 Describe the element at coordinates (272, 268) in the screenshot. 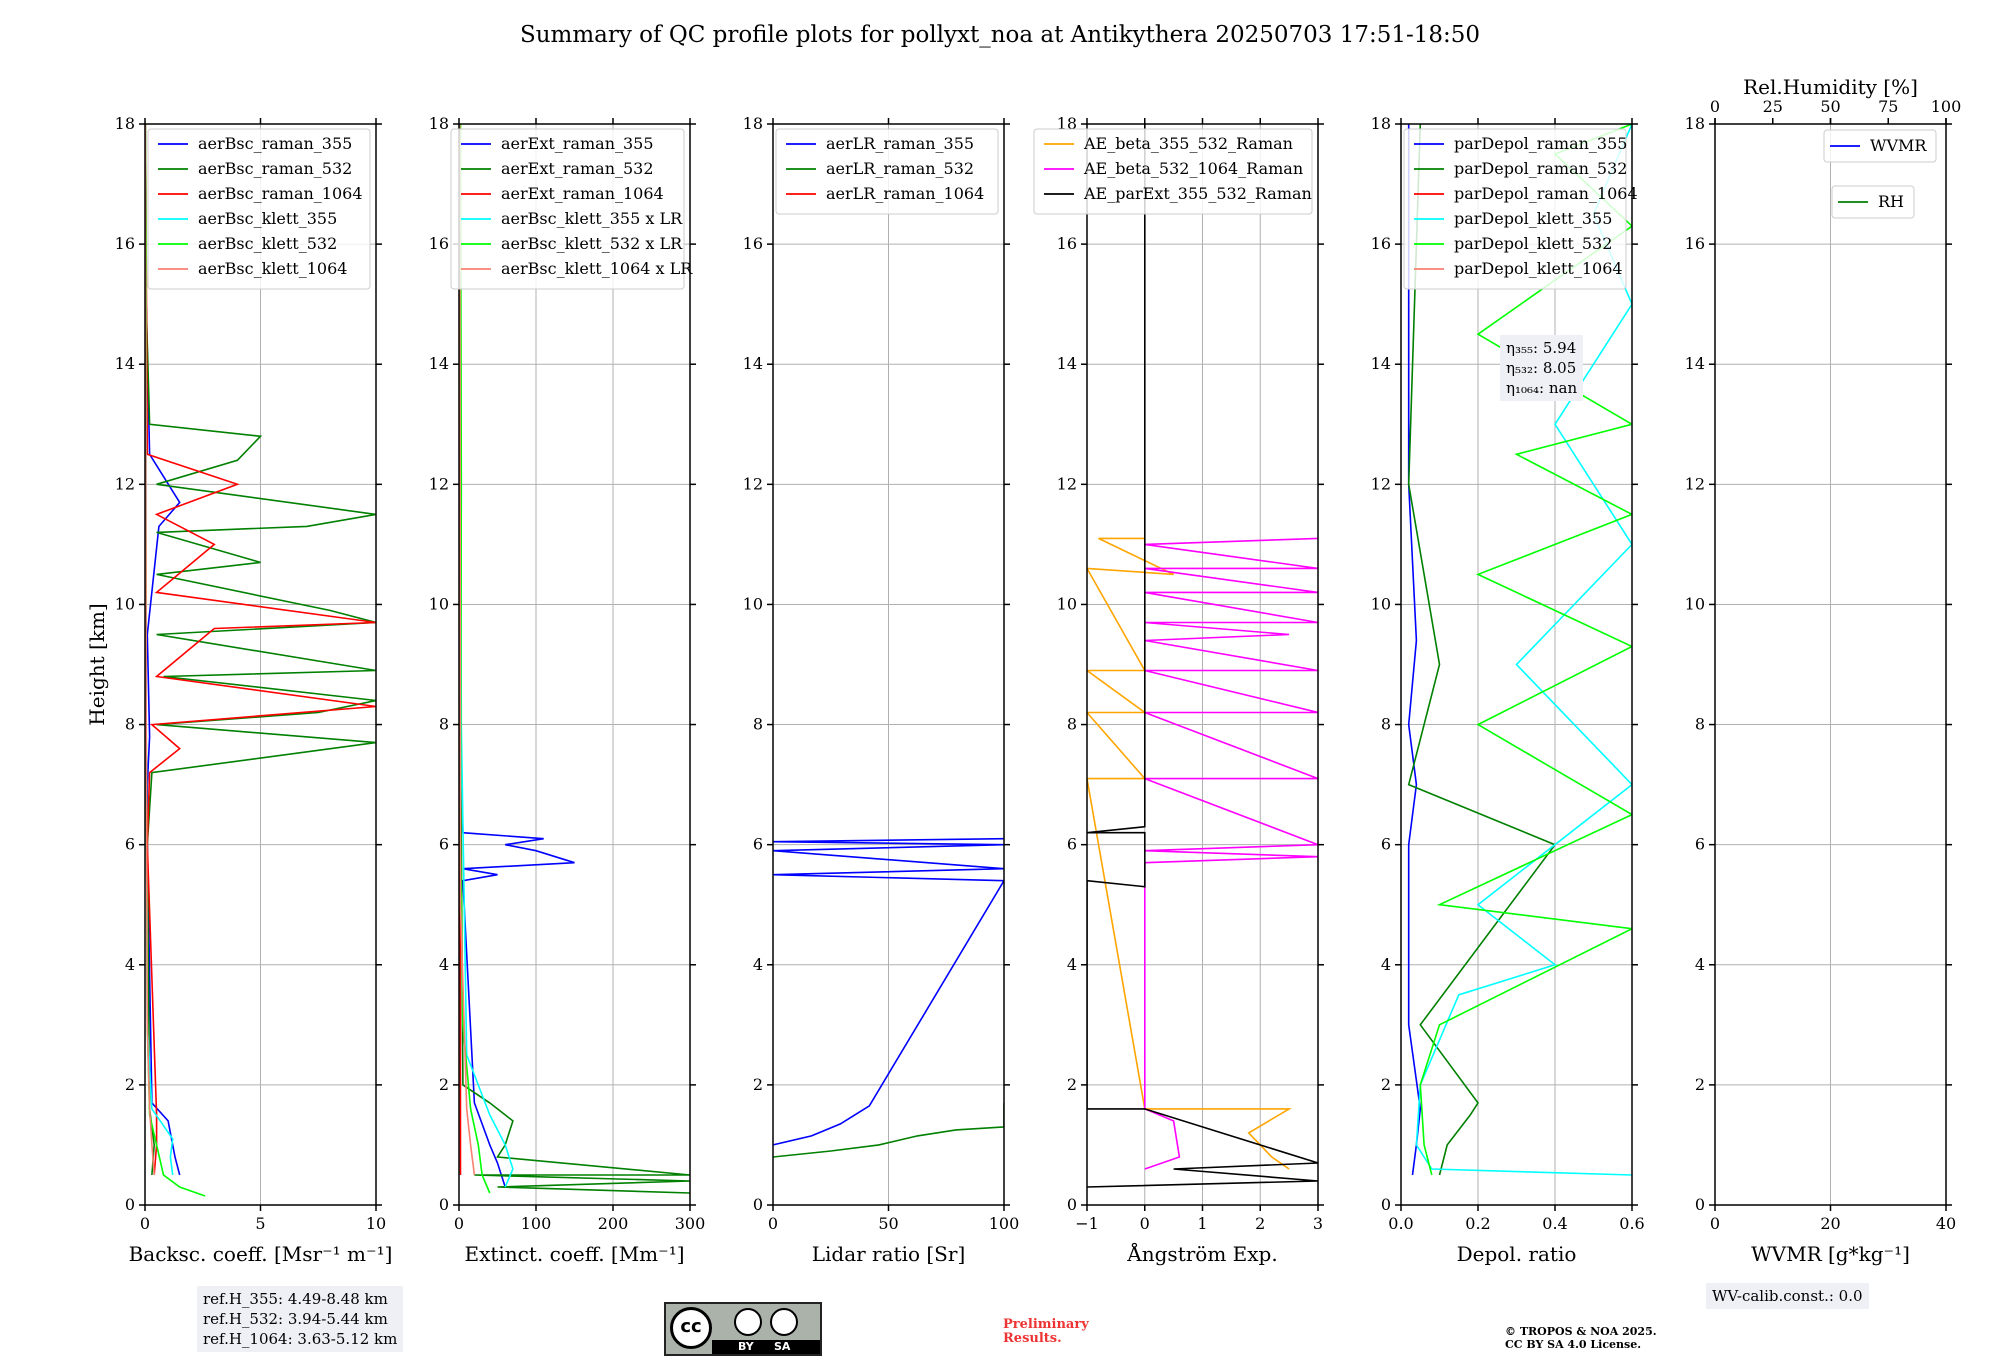

I see `legend-entry: aerBsc_klett_1064` at that location.